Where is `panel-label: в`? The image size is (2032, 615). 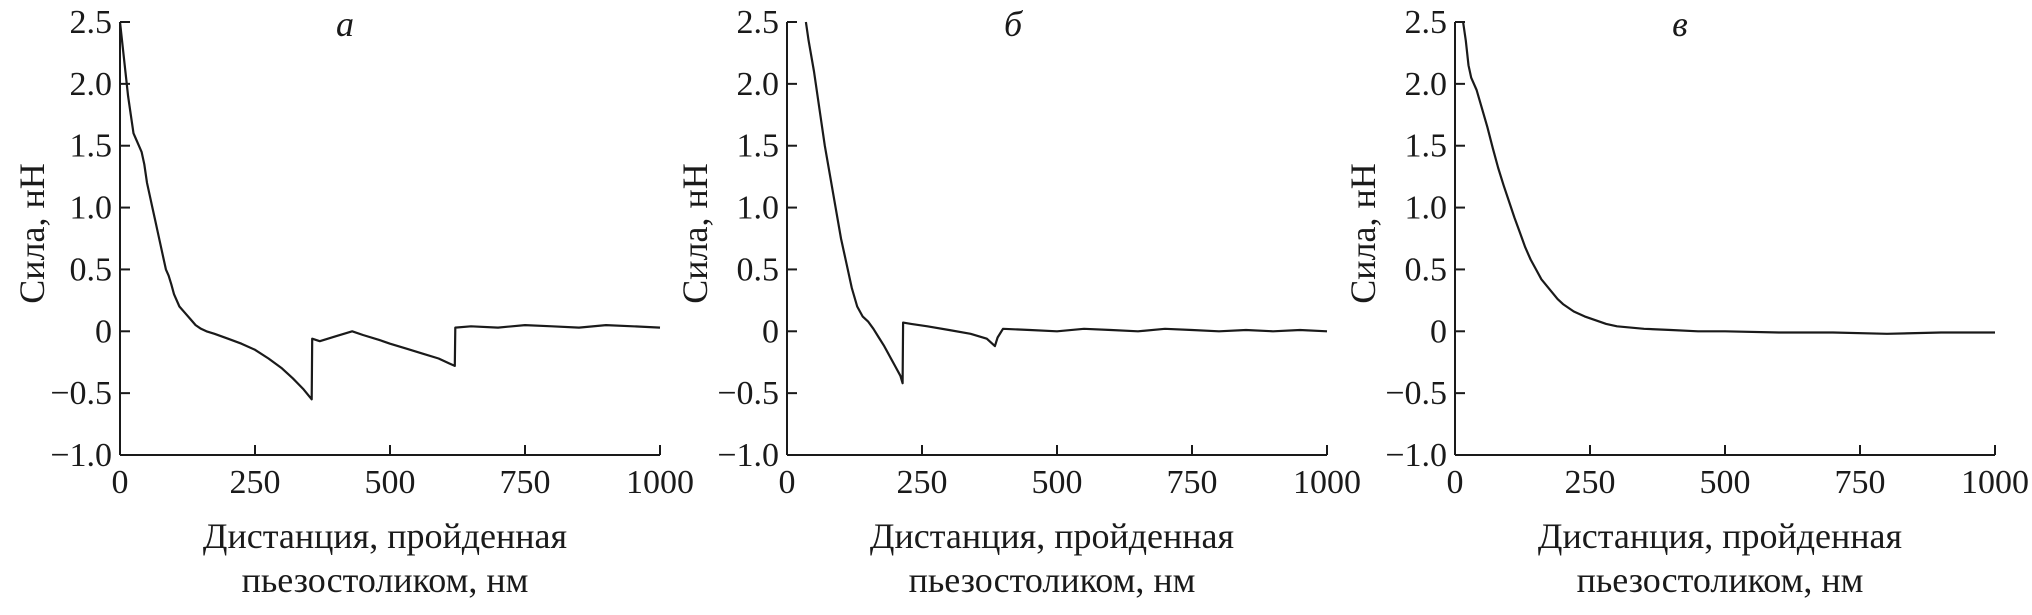 panel-label: в is located at coordinates (1680, 24).